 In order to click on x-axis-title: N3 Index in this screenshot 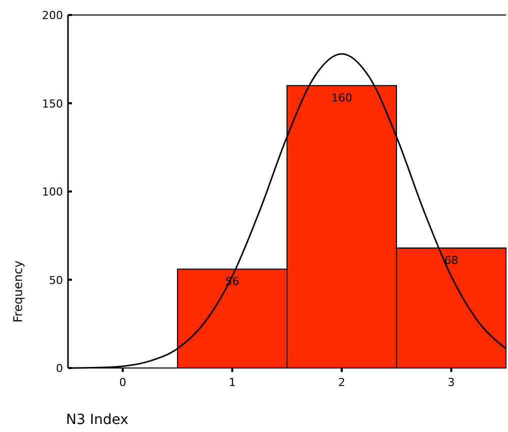, I will do `click(97, 420)`.